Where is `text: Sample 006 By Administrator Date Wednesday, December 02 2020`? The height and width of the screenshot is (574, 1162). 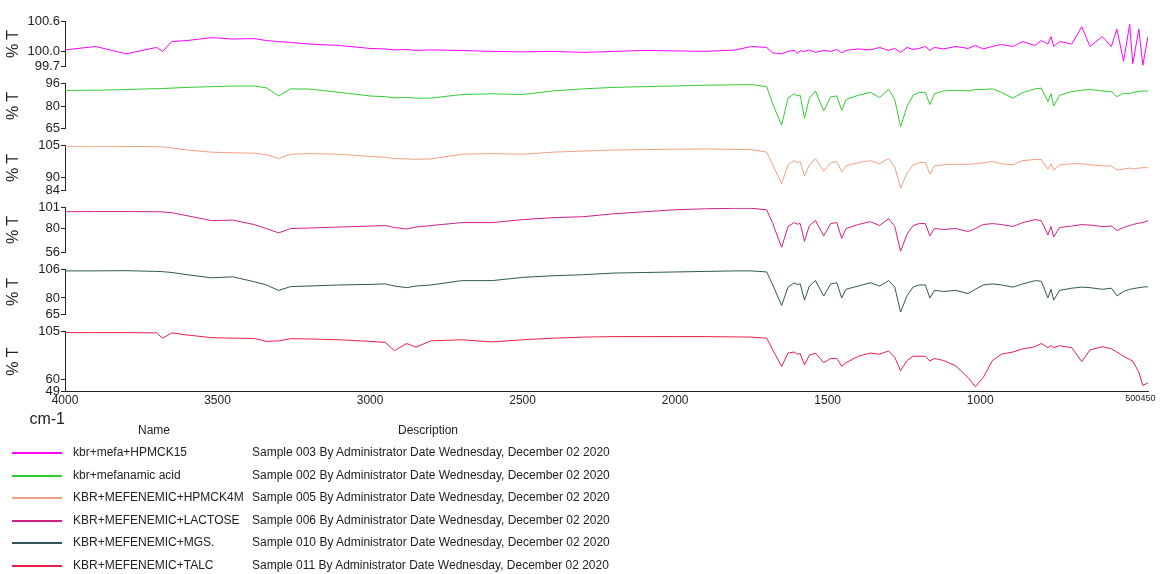 text: Sample 006 By Administrator Date Wednesday, December 02 2020 is located at coordinates (431, 519).